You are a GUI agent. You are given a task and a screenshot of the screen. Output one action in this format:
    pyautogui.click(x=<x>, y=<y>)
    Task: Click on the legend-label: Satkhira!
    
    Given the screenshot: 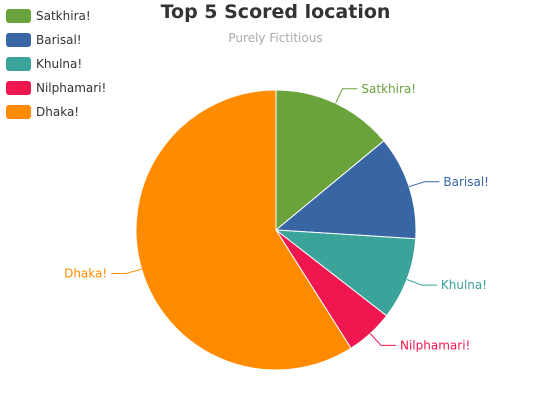 What is the action you would take?
    pyautogui.click(x=63, y=16)
    